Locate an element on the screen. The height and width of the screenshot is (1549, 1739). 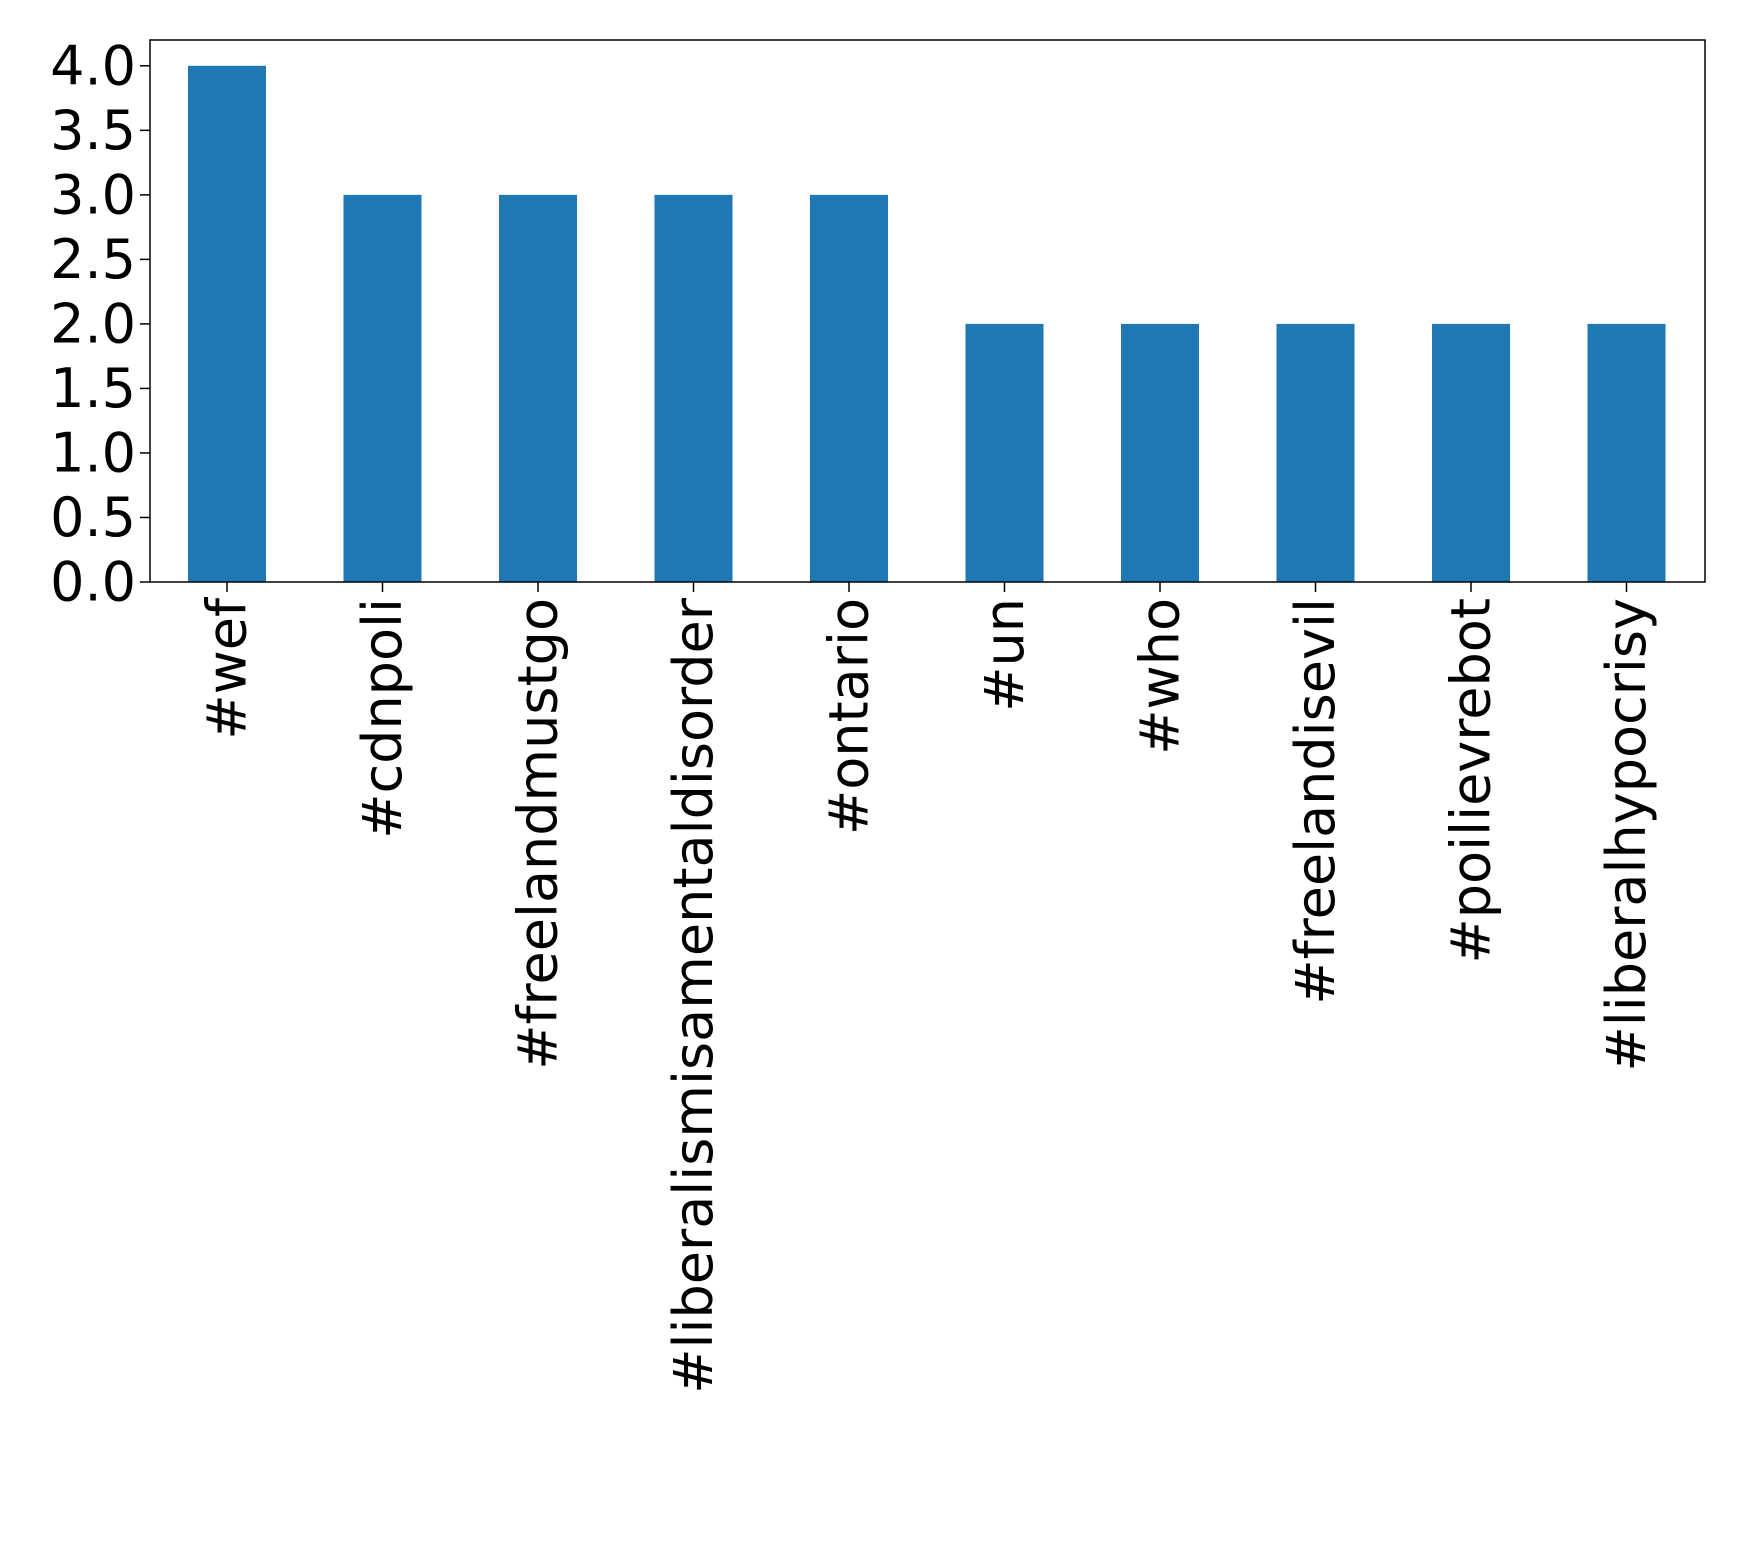
y-tick-label: 1.0 is located at coordinates (93, 452).